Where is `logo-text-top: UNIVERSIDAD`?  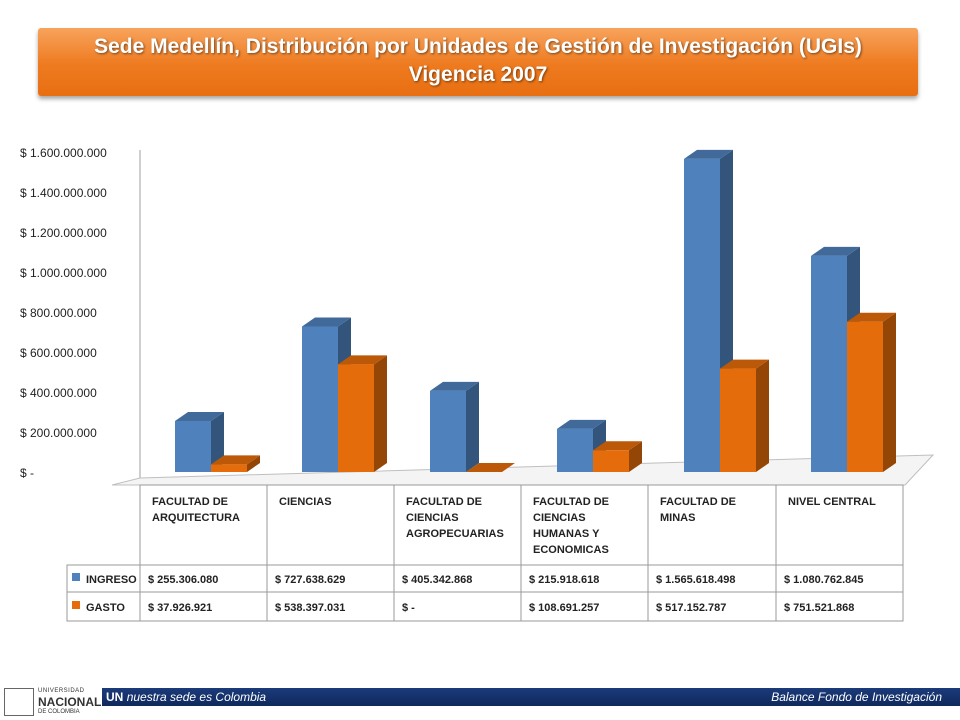 logo-text-top: UNIVERSIDAD is located at coordinates (61, 691).